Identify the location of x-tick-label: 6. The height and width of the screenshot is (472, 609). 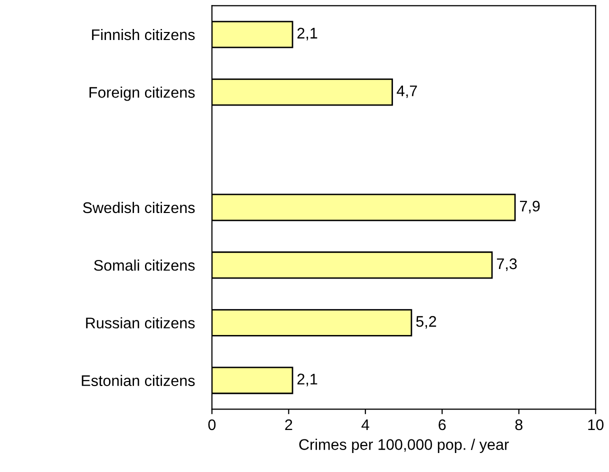
(442, 424).